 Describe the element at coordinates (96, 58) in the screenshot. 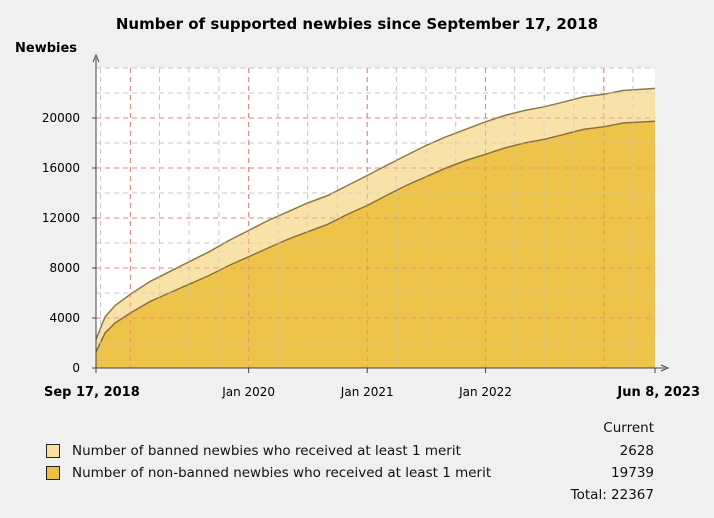

I see `y-axis-arrow` at that location.